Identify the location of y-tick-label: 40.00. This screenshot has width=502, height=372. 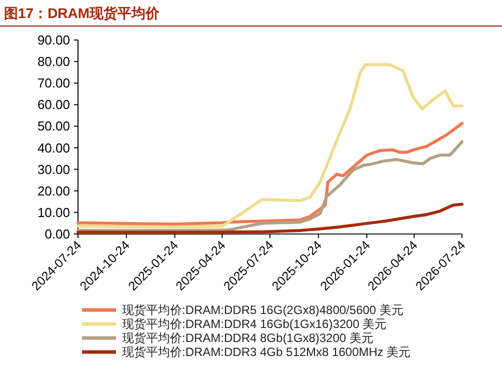
(53, 148).